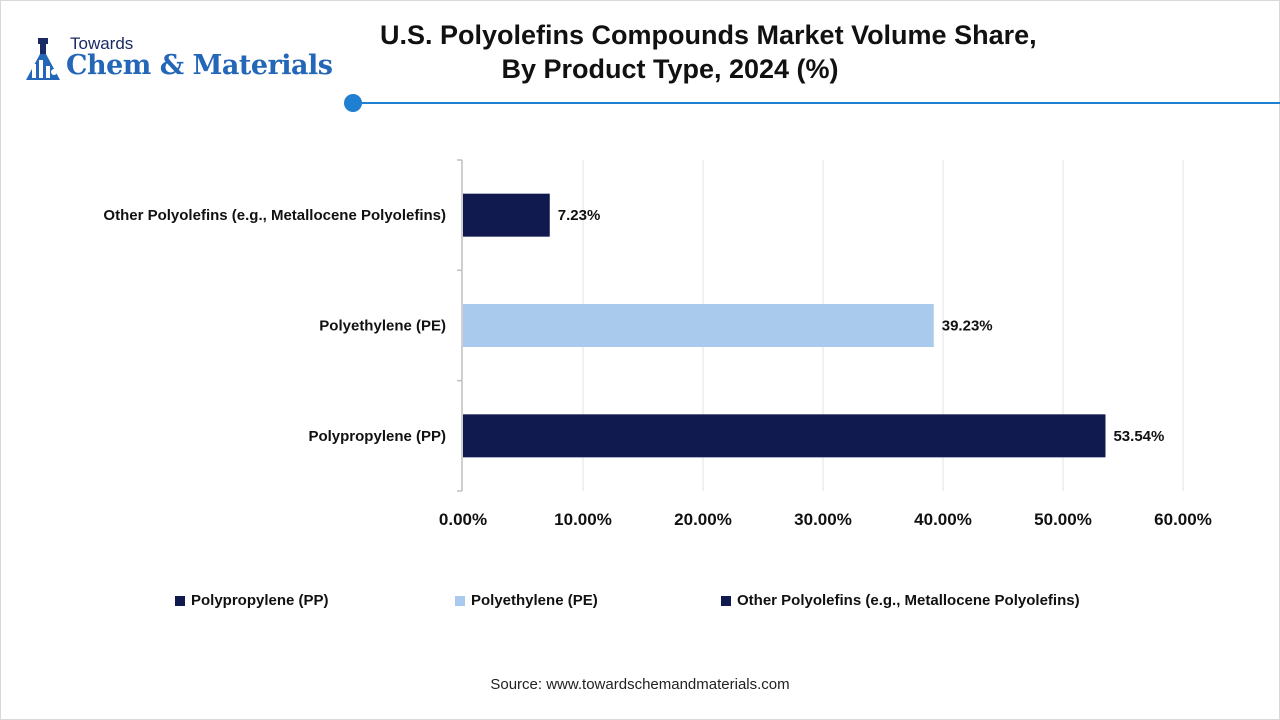 The height and width of the screenshot is (720, 1280). Describe the element at coordinates (102, 43) in the screenshot. I see `brand-top: Towards` at that location.